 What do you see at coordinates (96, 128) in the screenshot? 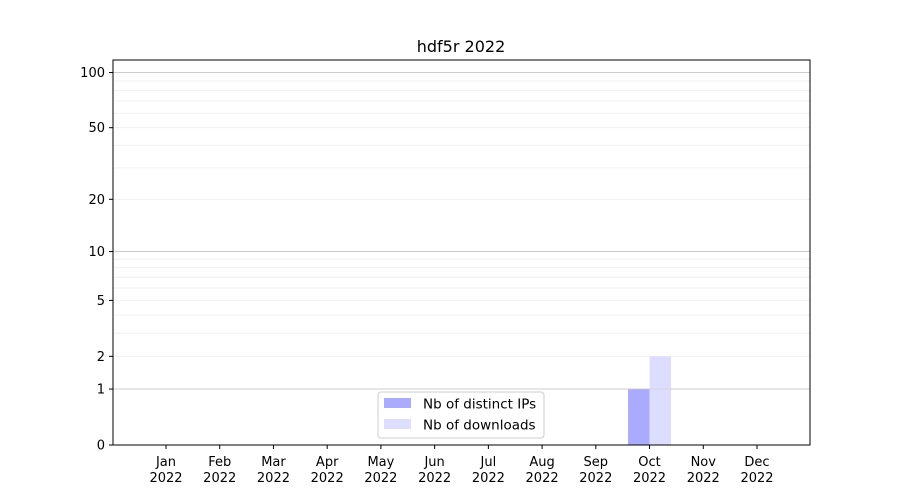
I see `y-tick-label: 50` at bounding box center [96, 128].